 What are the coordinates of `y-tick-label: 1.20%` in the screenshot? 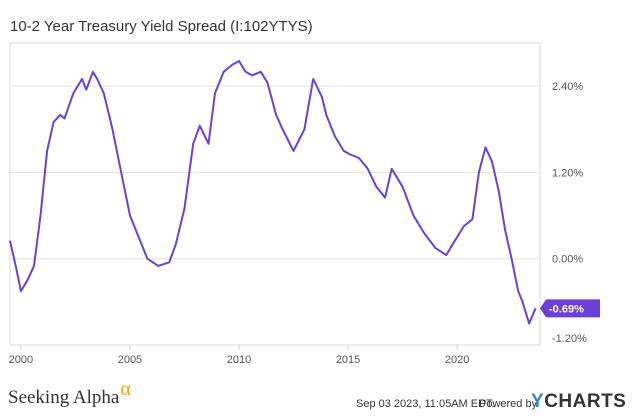 It's located at (567, 173).